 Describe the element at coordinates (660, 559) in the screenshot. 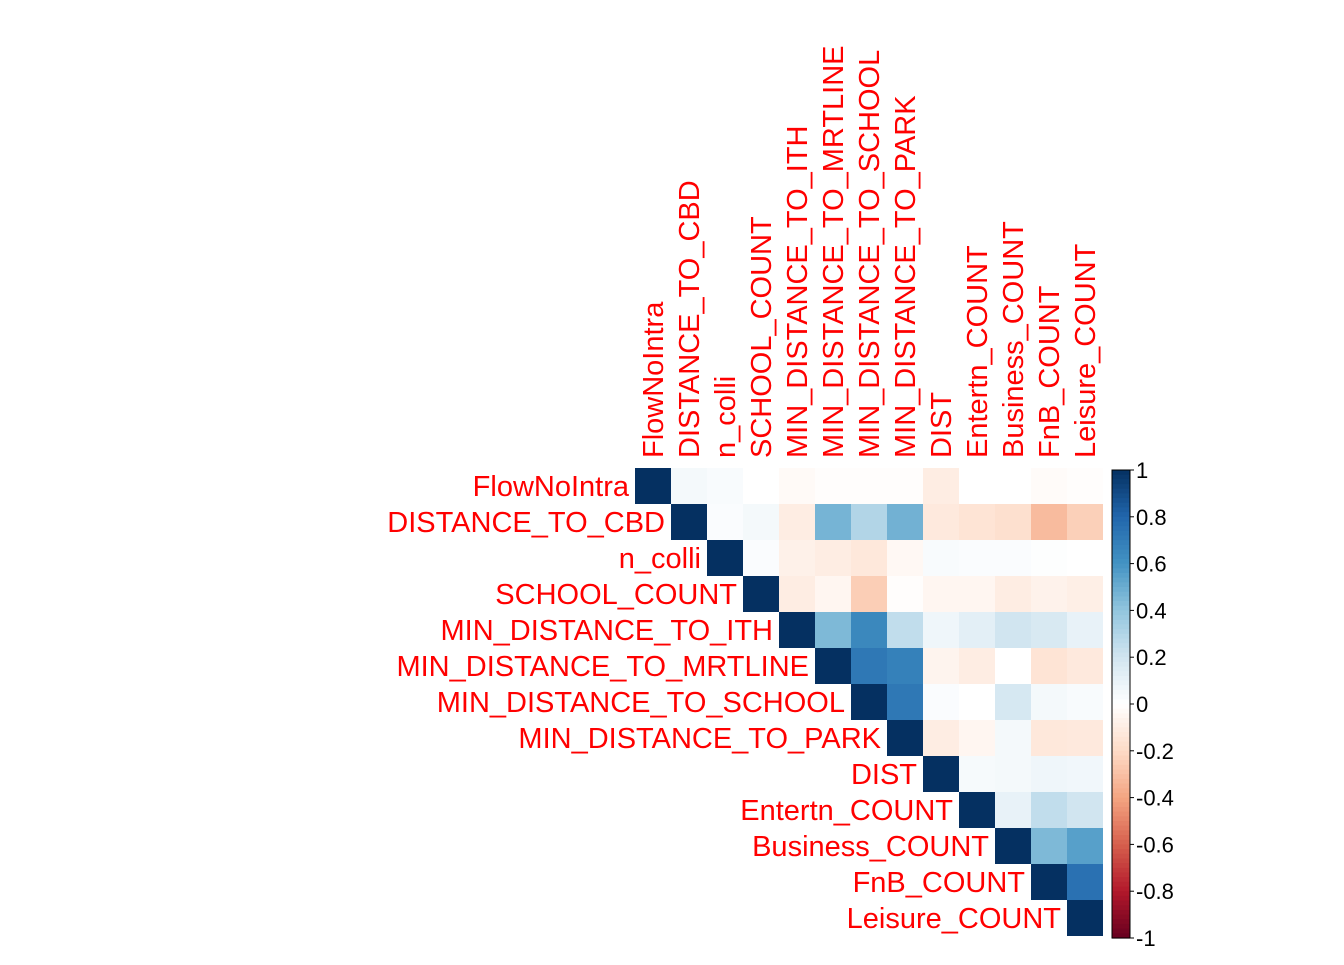

I see `row-label-n_colli: n_colli` at that location.